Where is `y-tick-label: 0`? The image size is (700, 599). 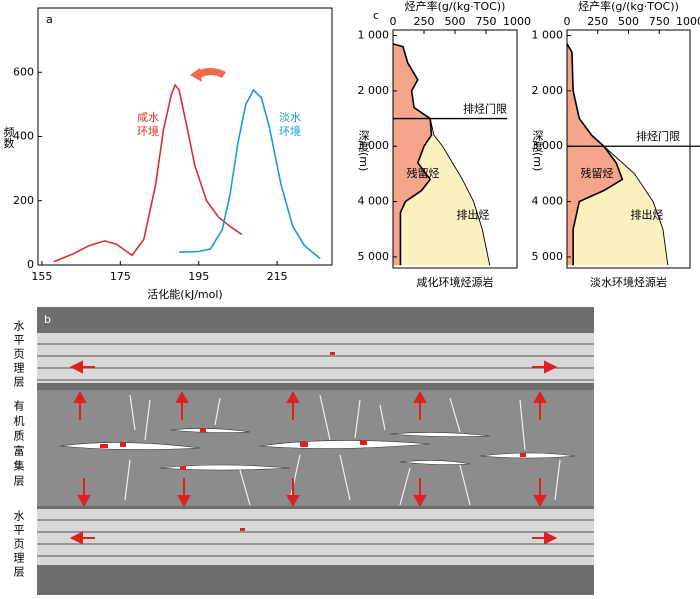 y-tick-label: 0 is located at coordinates (30, 264).